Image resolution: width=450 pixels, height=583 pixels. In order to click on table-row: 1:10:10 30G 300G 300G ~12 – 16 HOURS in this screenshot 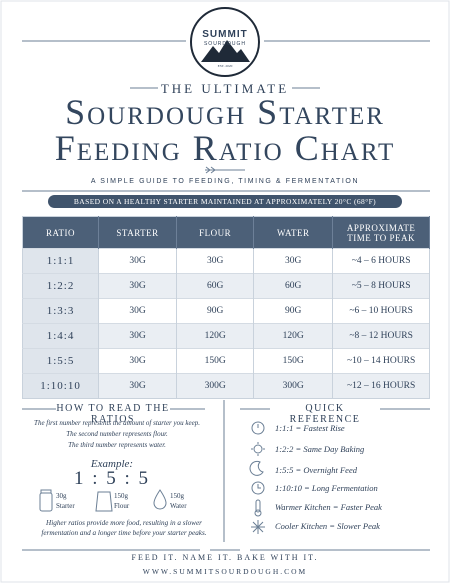, I will do `click(226, 386)`.